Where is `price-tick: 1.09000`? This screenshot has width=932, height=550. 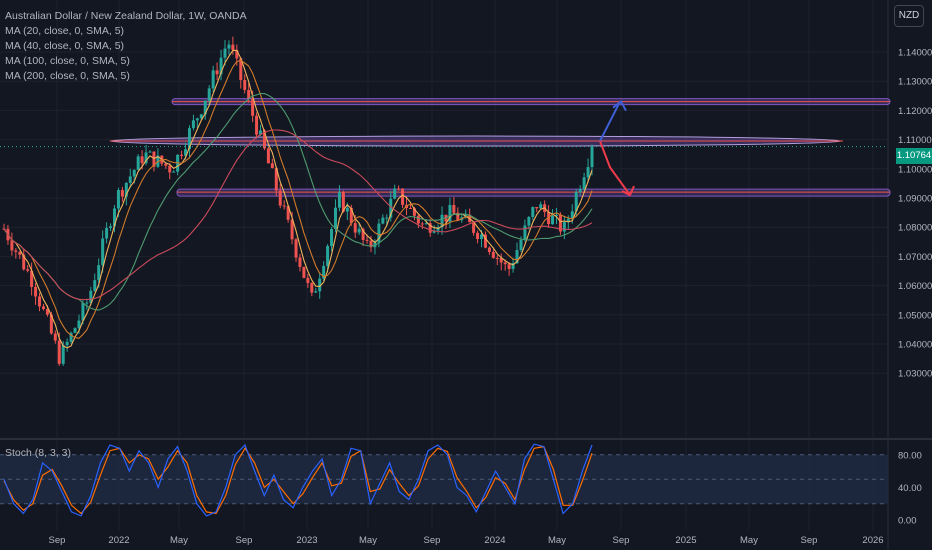 price-tick: 1.09000 is located at coordinates (915, 199).